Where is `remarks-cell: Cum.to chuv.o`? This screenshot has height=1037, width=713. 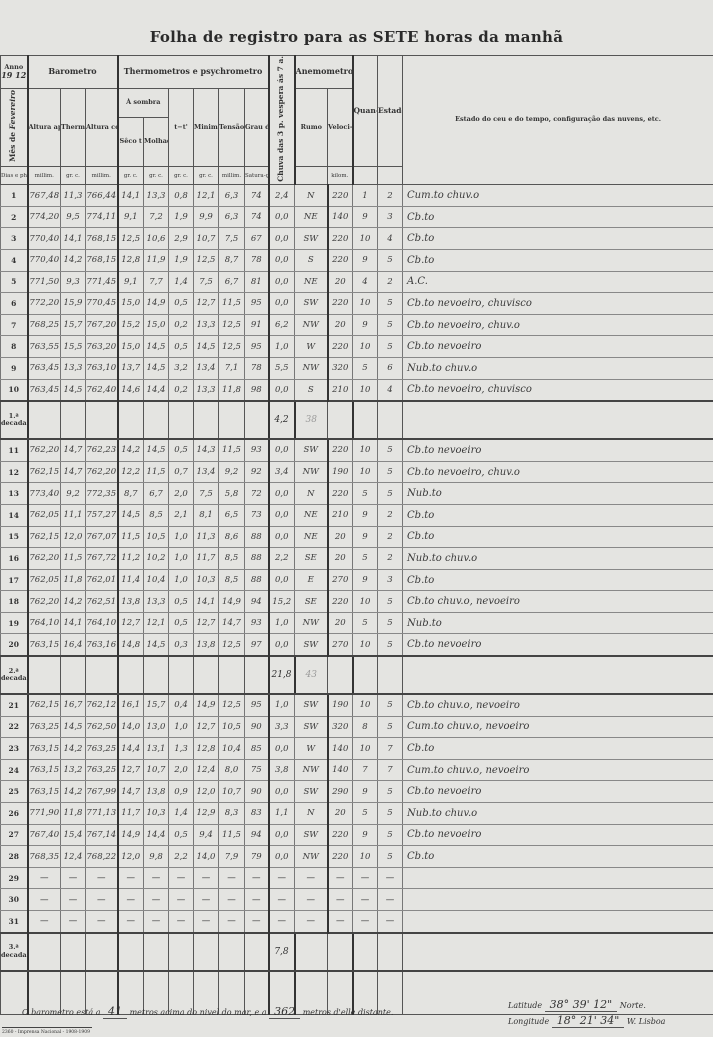
remarks-cell: Cum.to chuv.o is located at coordinates (557, 195).